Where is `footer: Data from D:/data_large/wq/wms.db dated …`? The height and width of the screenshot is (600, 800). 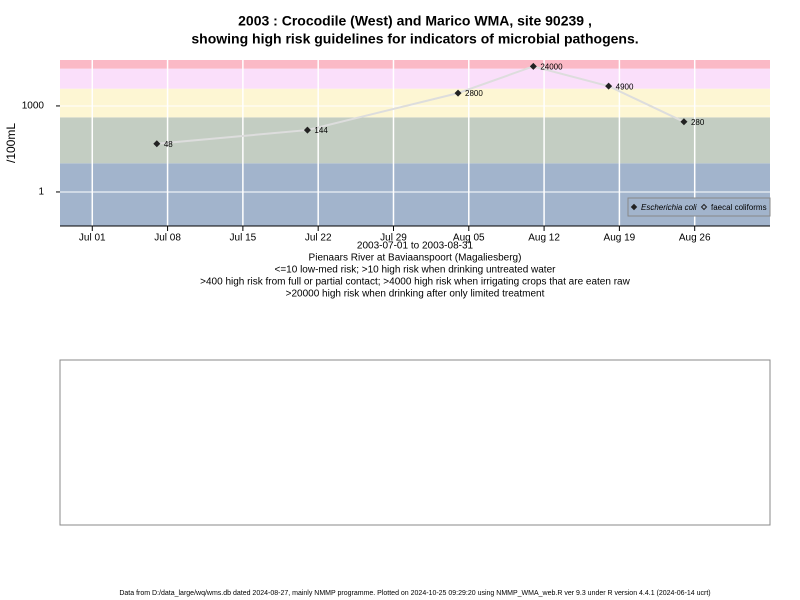
footer: Data from D:/data_large/wq/wms.db dated … is located at coordinates (414, 593).